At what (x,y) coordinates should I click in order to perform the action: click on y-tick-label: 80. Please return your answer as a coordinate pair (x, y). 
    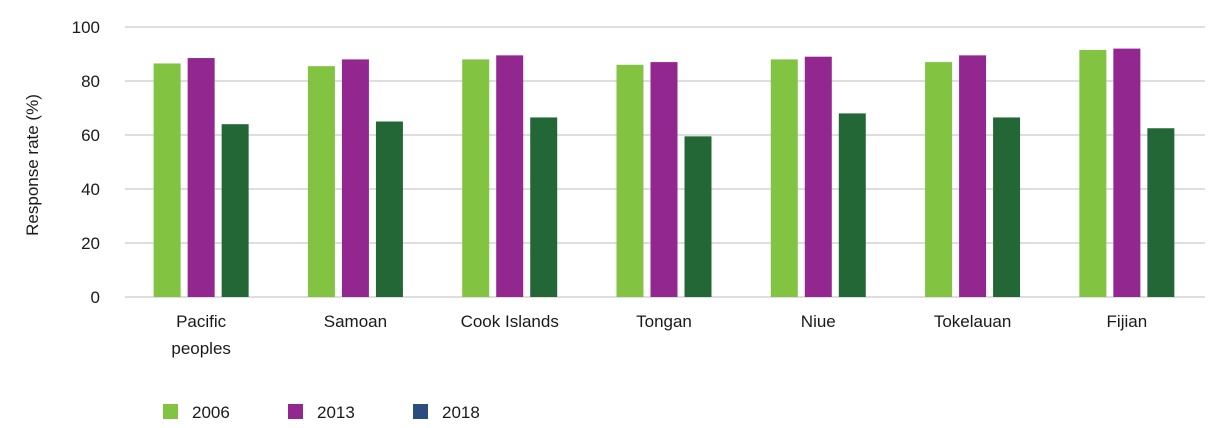
    Looking at the image, I should click on (90, 81).